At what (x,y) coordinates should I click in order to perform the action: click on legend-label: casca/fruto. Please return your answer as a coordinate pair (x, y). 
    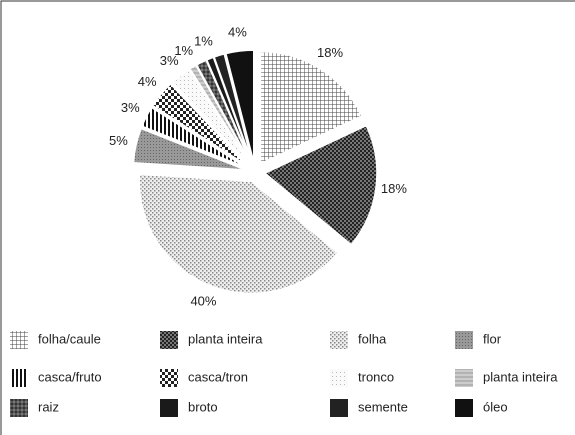
    Looking at the image, I should click on (70, 376).